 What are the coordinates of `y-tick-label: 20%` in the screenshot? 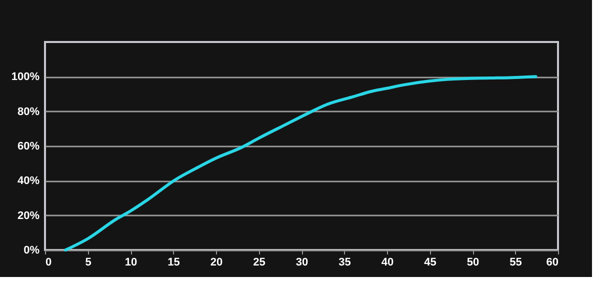 It's located at (28, 216).